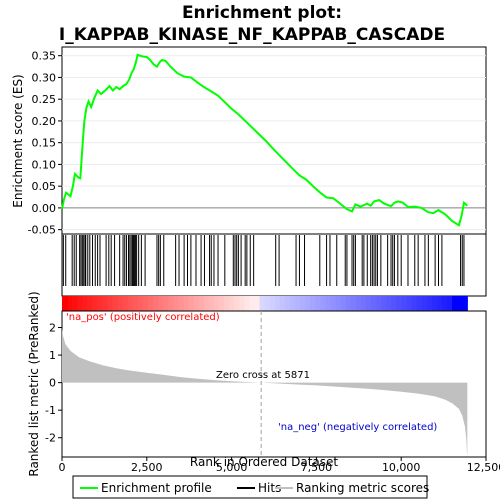 The height and width of the screenshot is (504, 500). Describe the element at coordinates (147, 467) in the screenshot. I see `x-tick-label: 2,500` at that location.